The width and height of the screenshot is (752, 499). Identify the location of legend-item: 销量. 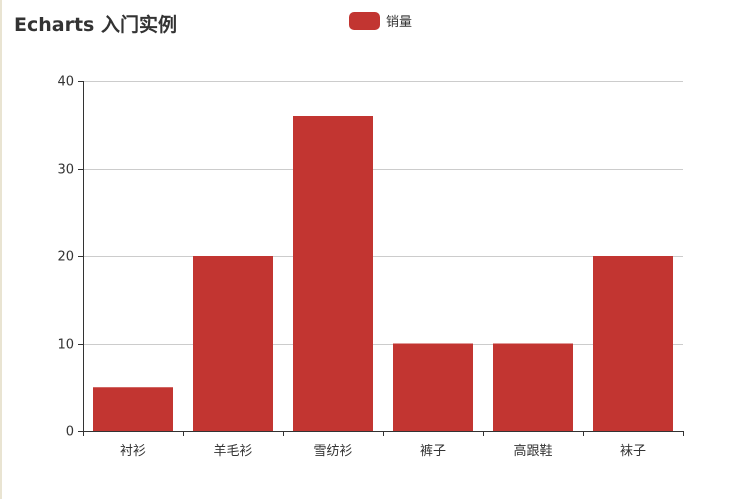
(380, 20).